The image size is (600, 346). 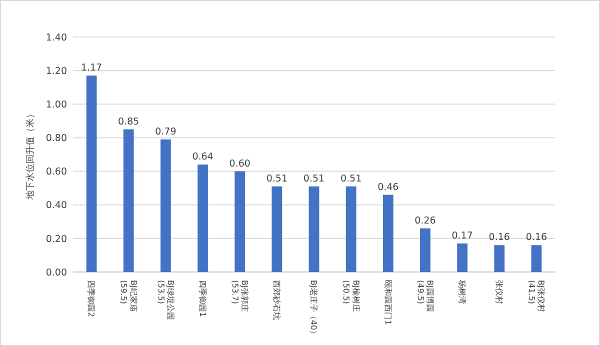 I want to click on y-tick-label: 0.60, so click(x=56, y=172).